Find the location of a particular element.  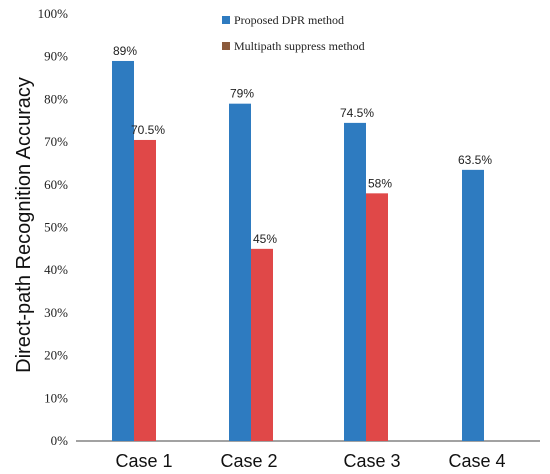

y-tick-label: 90% is located at coordinates (56, 56).